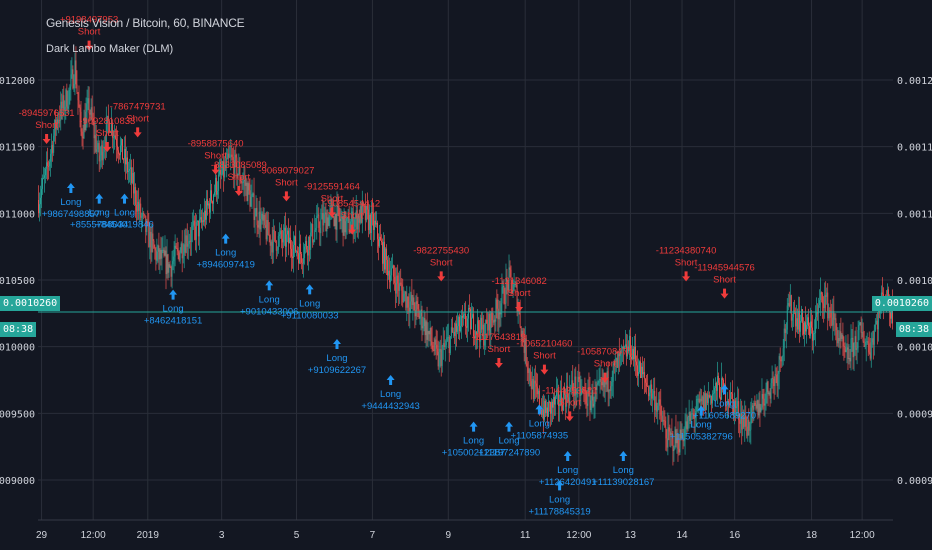  Describe the element at coordinates (914, 81) in the screenshot. I see `y-tick-label-right: 0.0012000` at that location.